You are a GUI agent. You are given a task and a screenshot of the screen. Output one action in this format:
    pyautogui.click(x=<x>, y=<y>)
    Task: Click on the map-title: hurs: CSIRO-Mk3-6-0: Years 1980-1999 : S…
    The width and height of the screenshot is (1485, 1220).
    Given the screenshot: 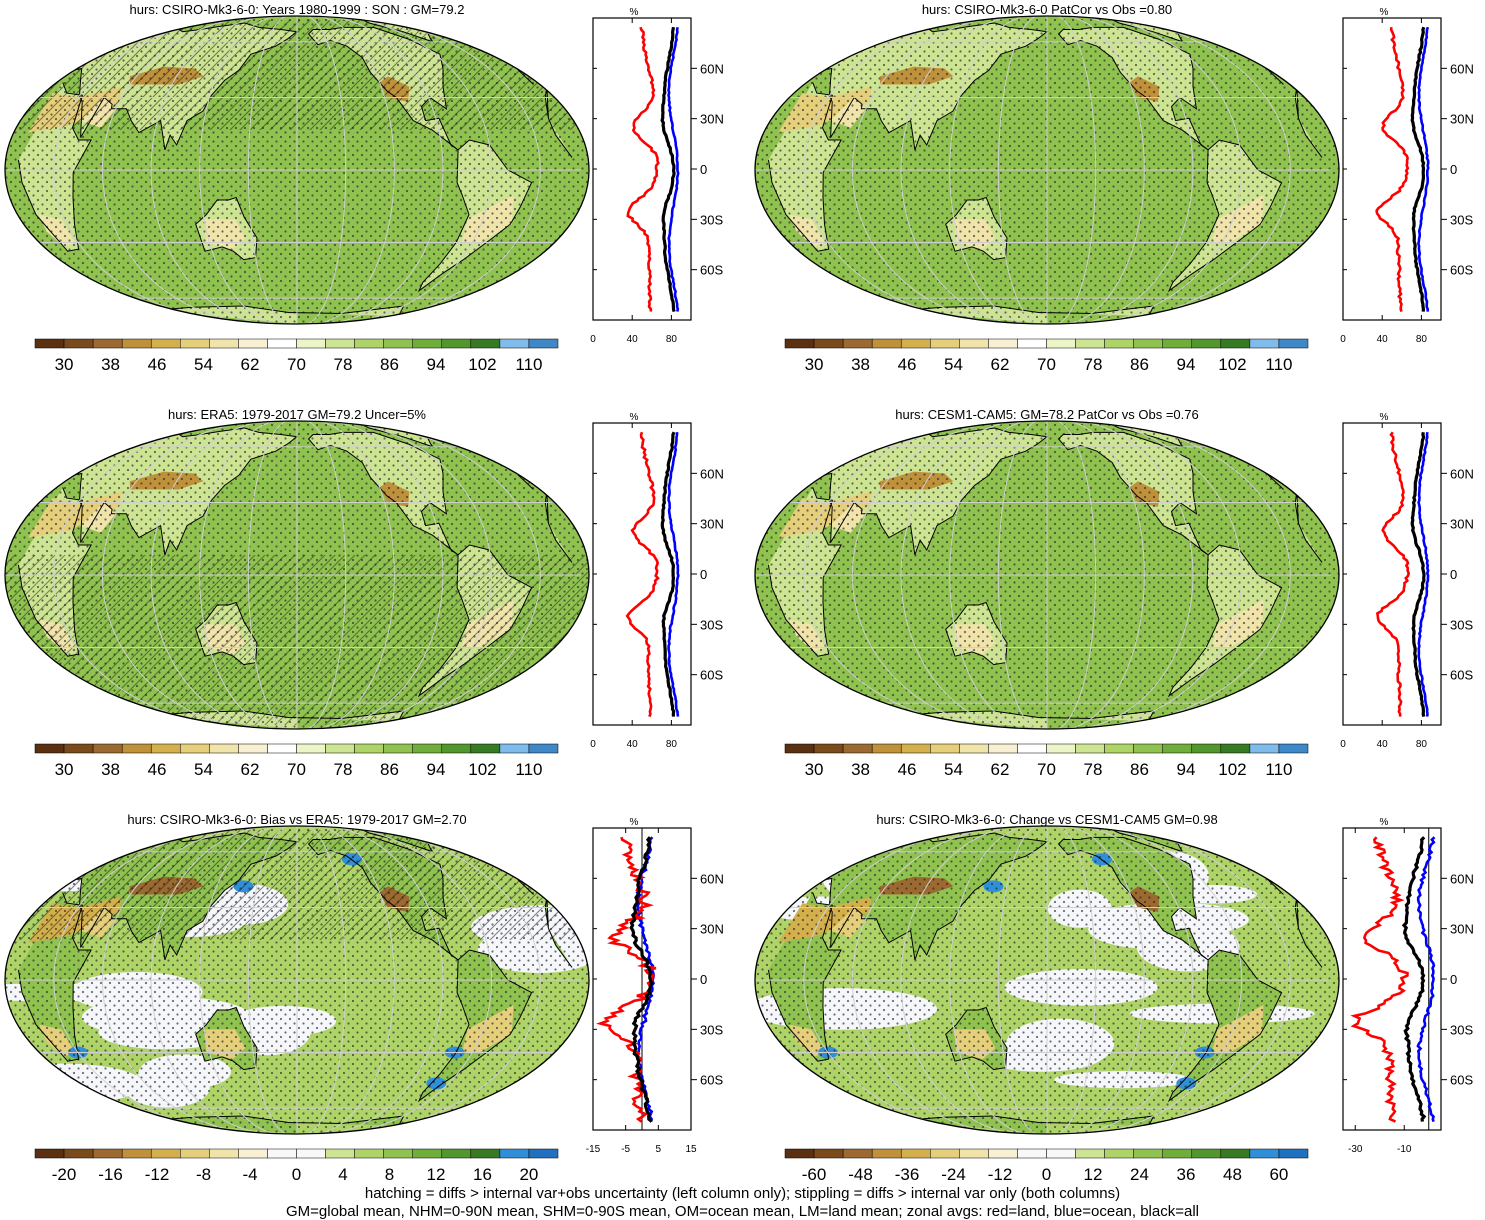 What is the action you would take?
    pyautogui.click(x=297, y=9)
    